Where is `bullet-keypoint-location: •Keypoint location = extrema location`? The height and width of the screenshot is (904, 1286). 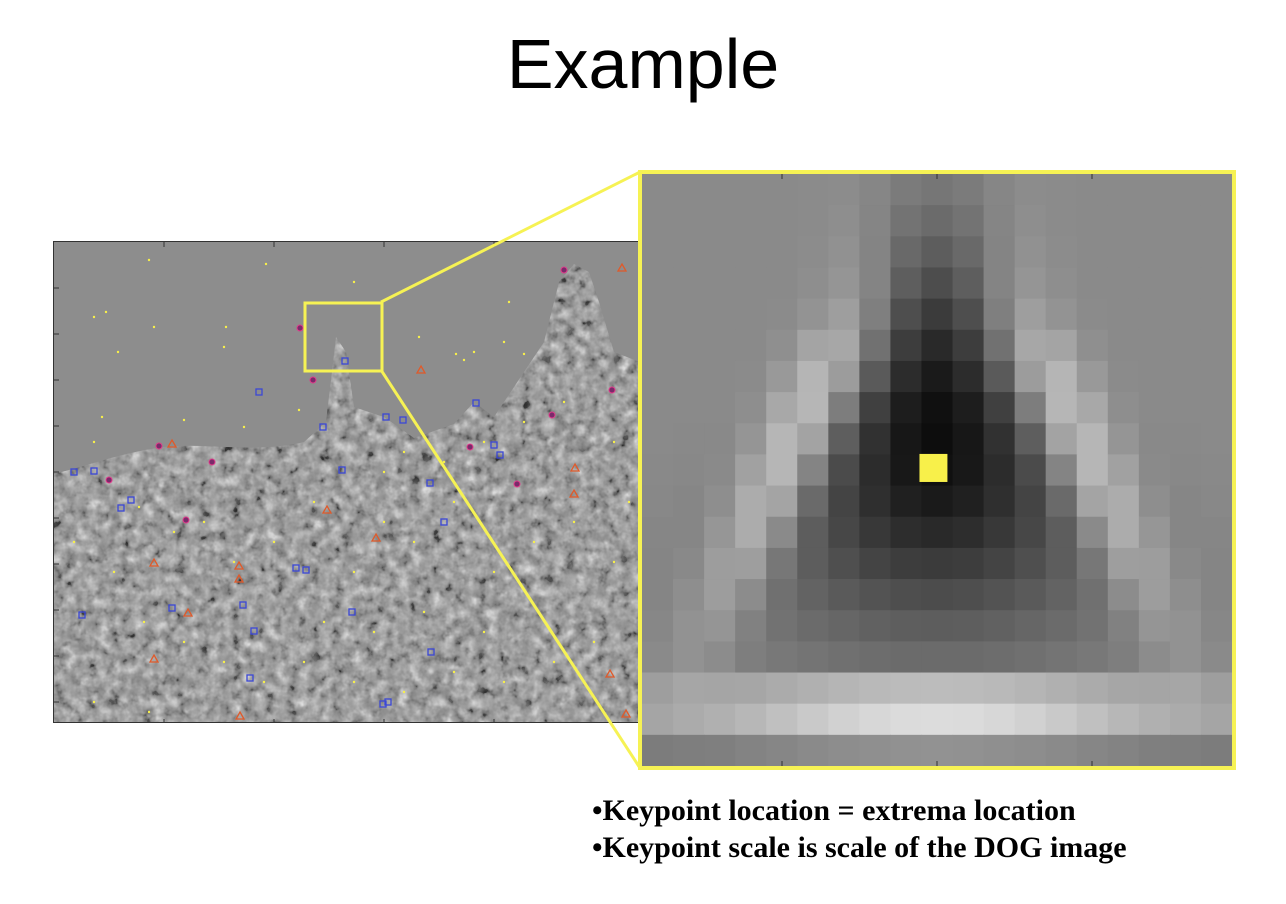 bullet-keypoint-location: •Keypoint location = extrema location is located at coordinates (834, 810).